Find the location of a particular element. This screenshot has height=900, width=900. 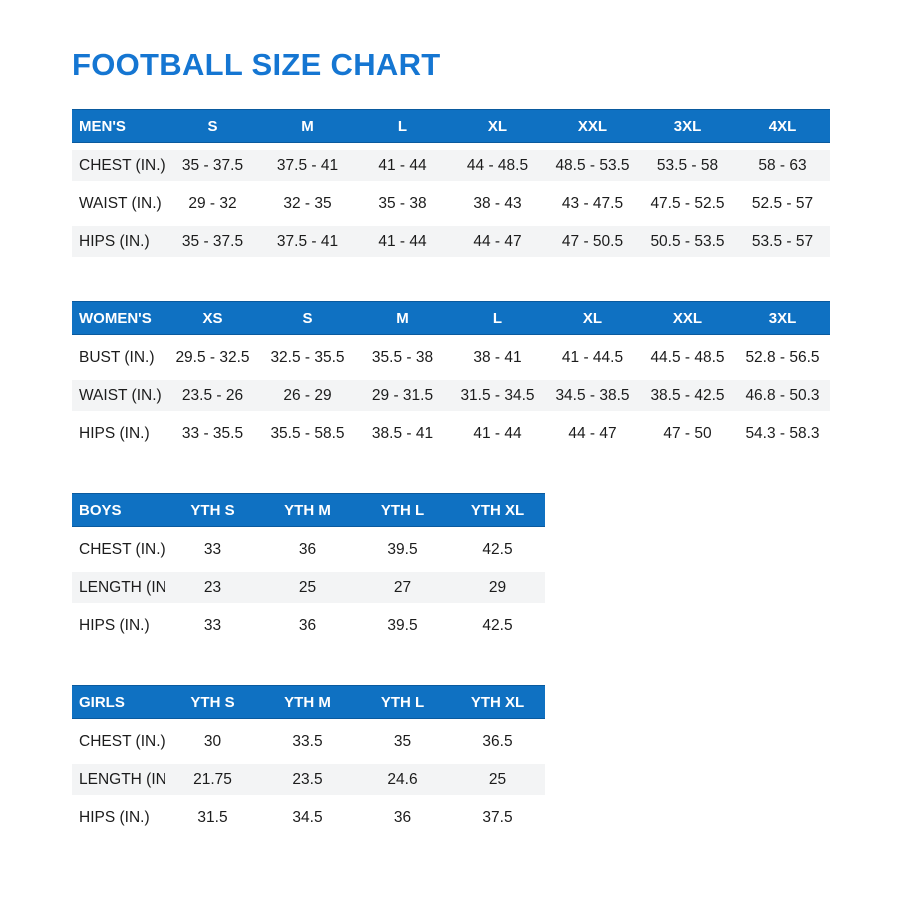

value-cell: 44.5 - 48.5 is located at coordinates (687, 357).